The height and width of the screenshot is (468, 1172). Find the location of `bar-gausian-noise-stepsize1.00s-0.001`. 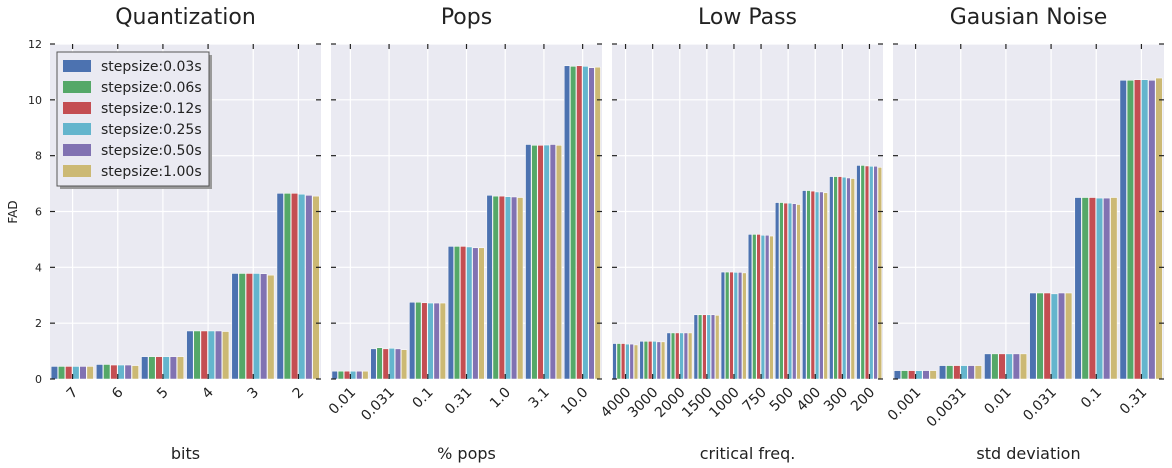

bar-gausian-noise-stepsize1.00s-0.001 is located at coordinates (933, 375).